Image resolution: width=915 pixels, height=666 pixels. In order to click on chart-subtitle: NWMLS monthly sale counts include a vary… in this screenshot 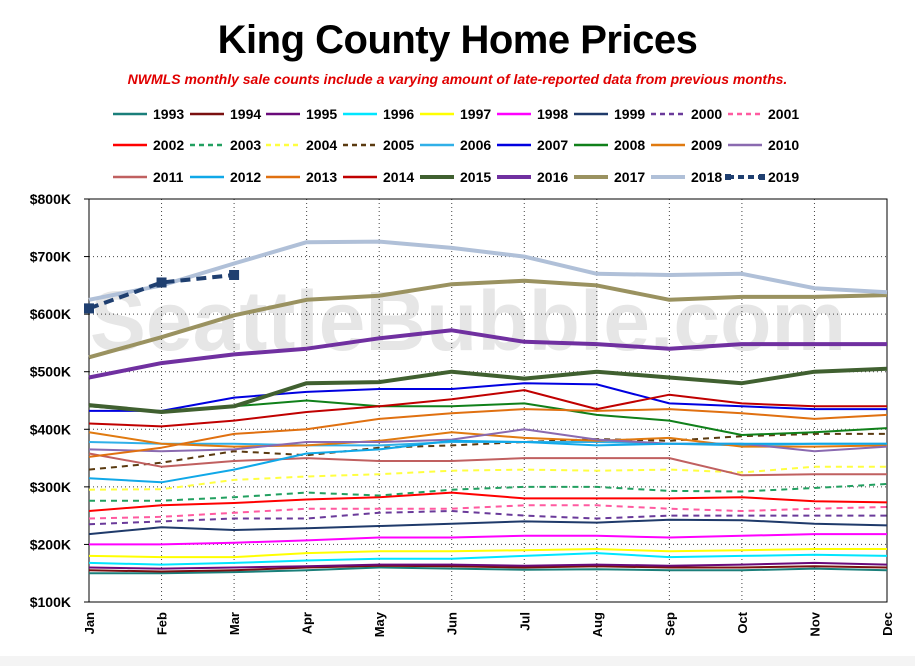, I will do `click(457, 79)`.